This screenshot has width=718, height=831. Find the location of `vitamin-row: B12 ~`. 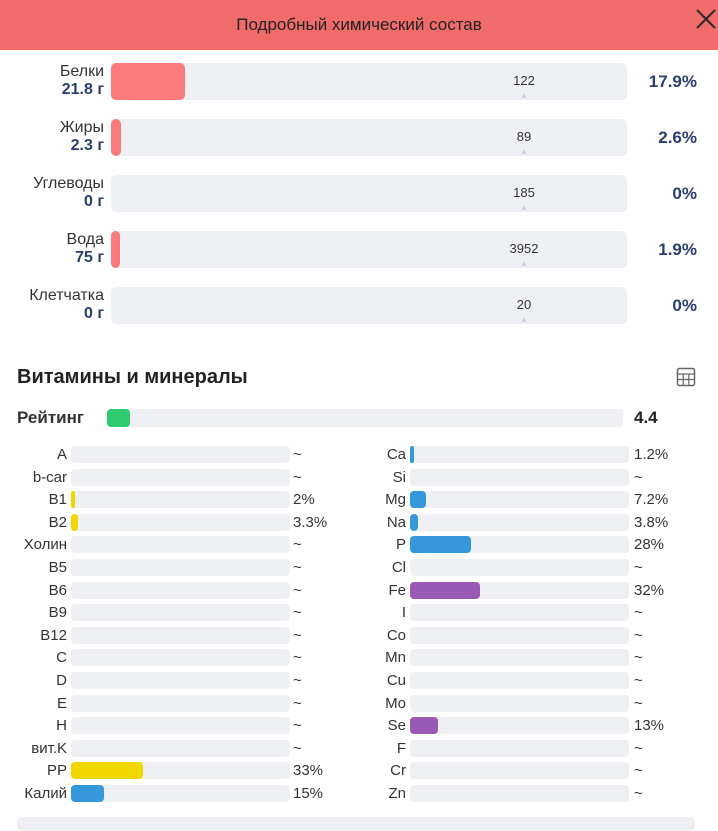

vitamin-row: B12 ~ is located at coordinates (359, 636).